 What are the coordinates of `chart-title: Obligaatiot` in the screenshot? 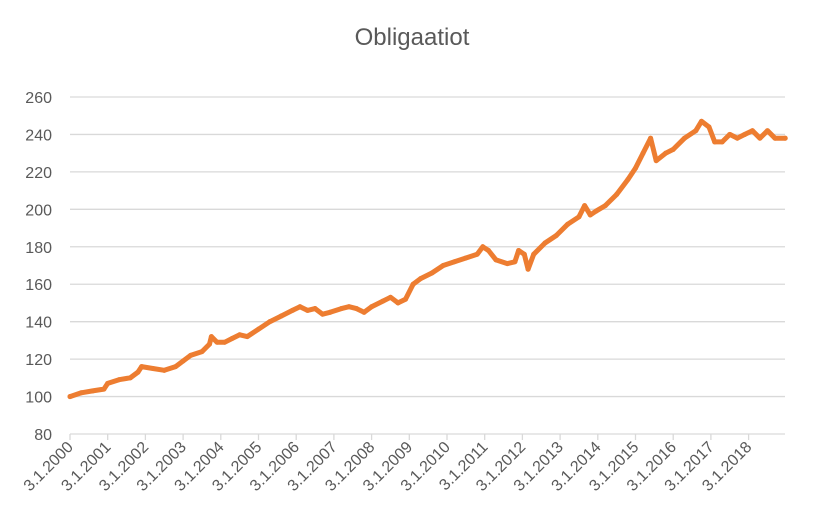 It's located at (412, 37).